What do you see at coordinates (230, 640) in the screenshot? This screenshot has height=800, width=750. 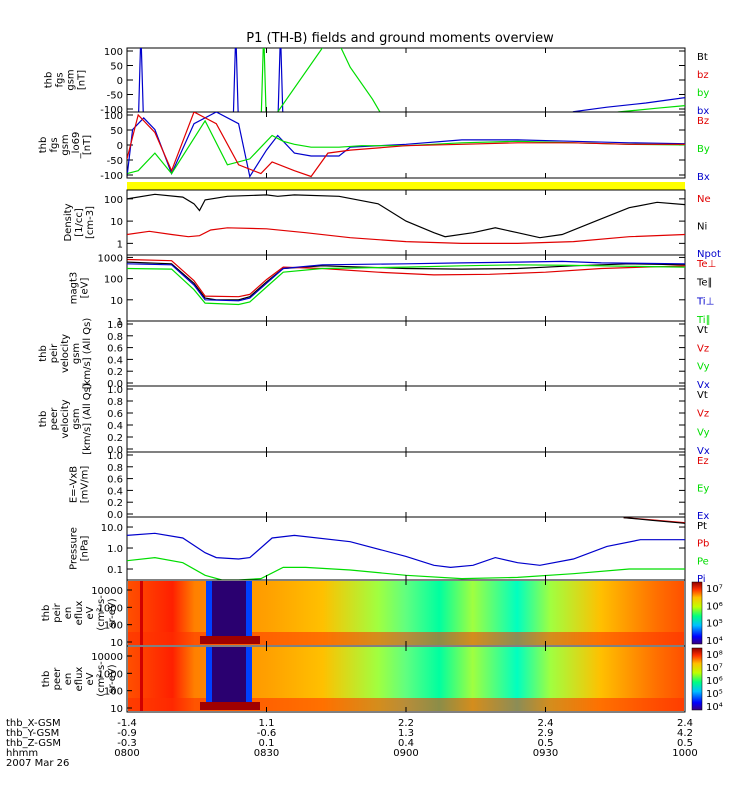 I see `spectrogram-core` at bounding box center [230, 640].